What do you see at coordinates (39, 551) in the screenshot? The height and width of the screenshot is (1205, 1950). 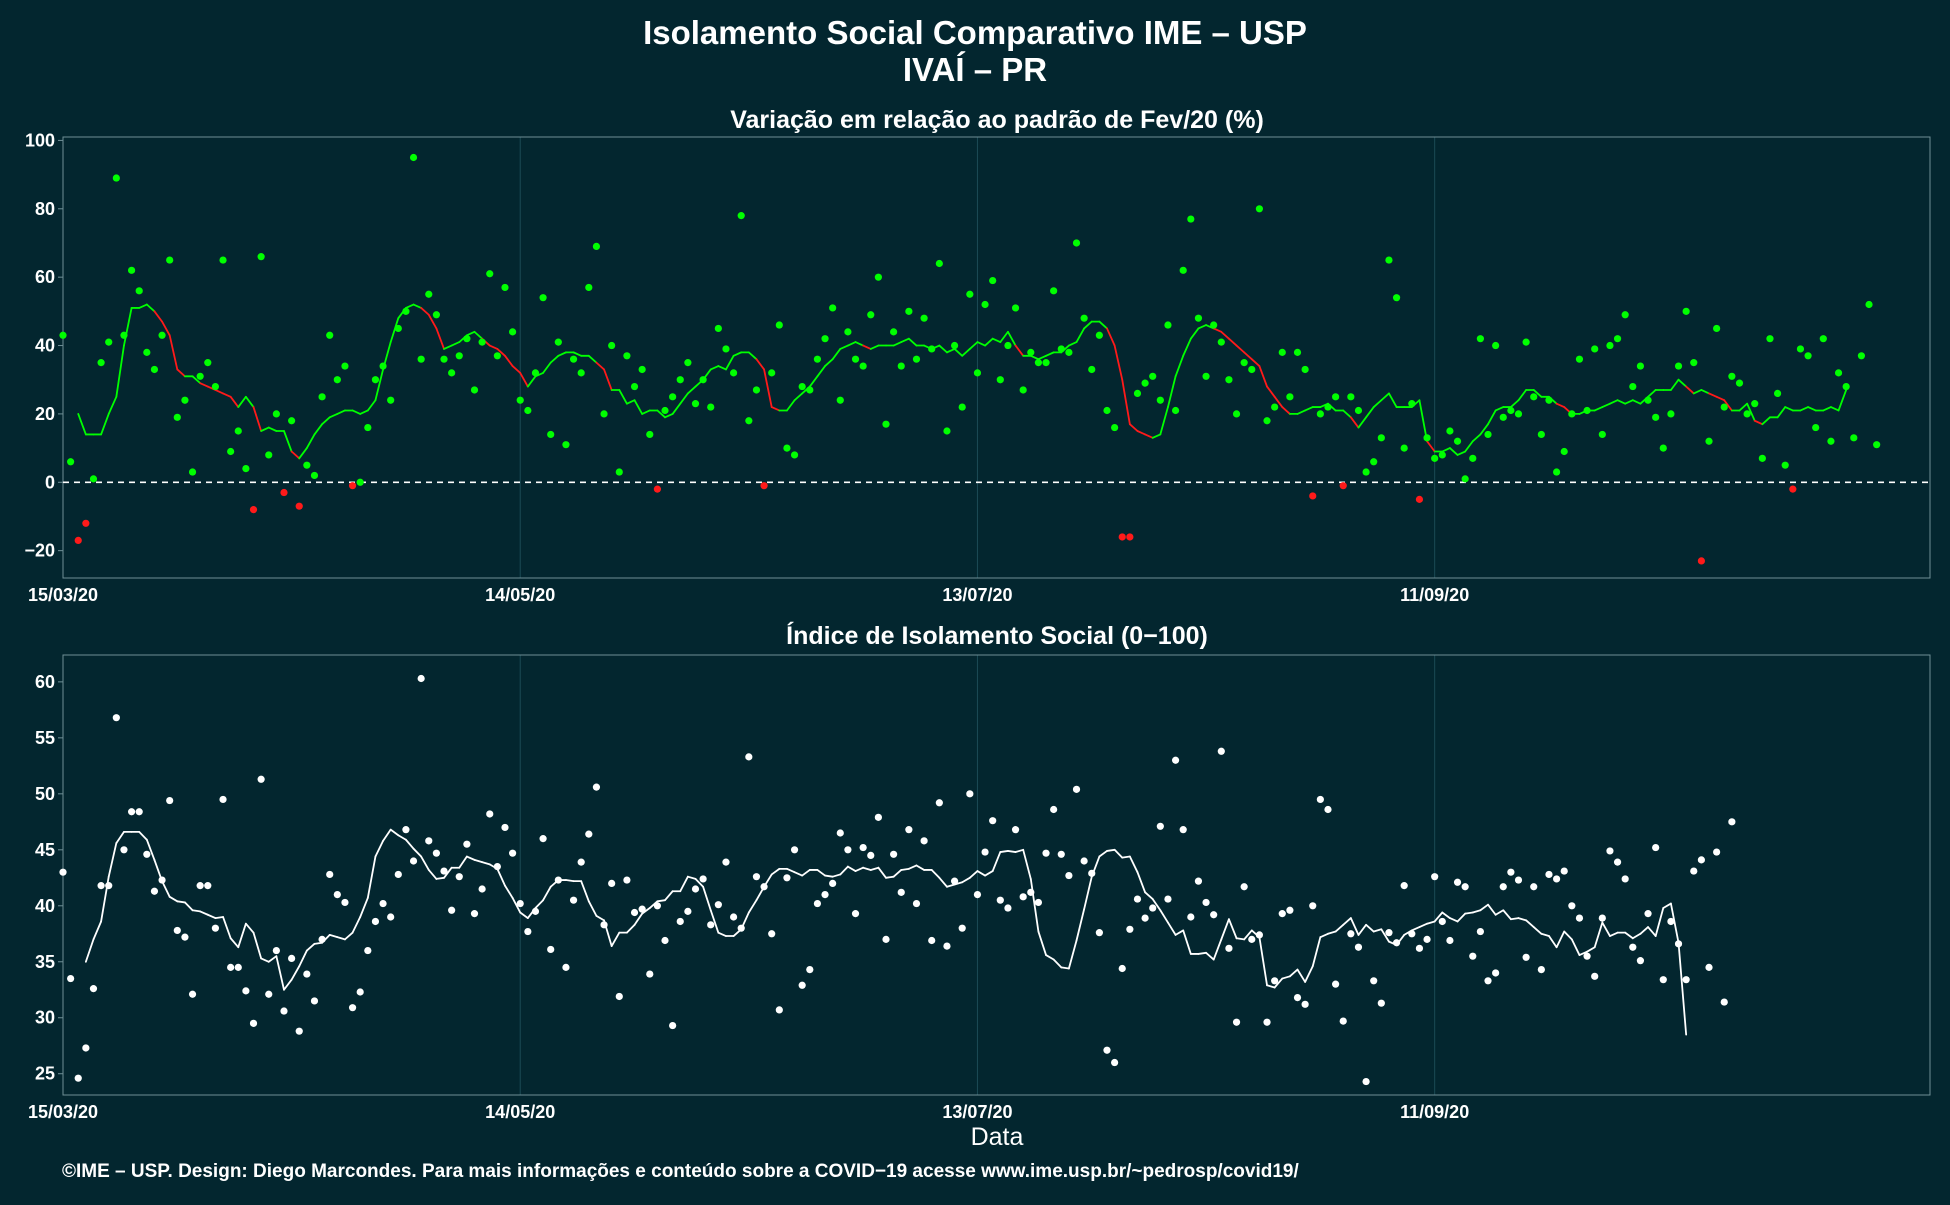 I see `y-tick-label: −20` at bounding box center [39, 551].